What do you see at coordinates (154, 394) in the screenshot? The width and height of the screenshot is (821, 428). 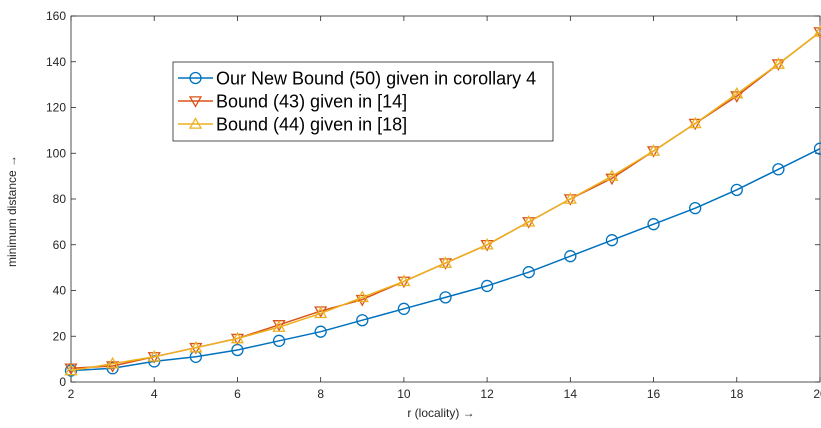 I see `x-tick-label: 4` at bounding box center [154, 394].